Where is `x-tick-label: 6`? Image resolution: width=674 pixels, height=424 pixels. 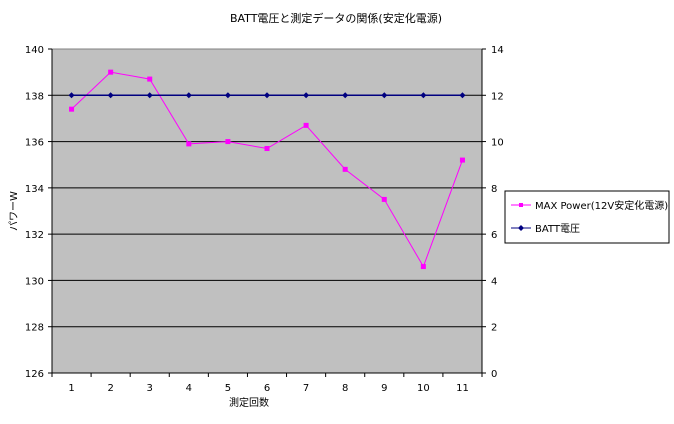 x-tick-label: 6 is located at coordinates (267, 388).